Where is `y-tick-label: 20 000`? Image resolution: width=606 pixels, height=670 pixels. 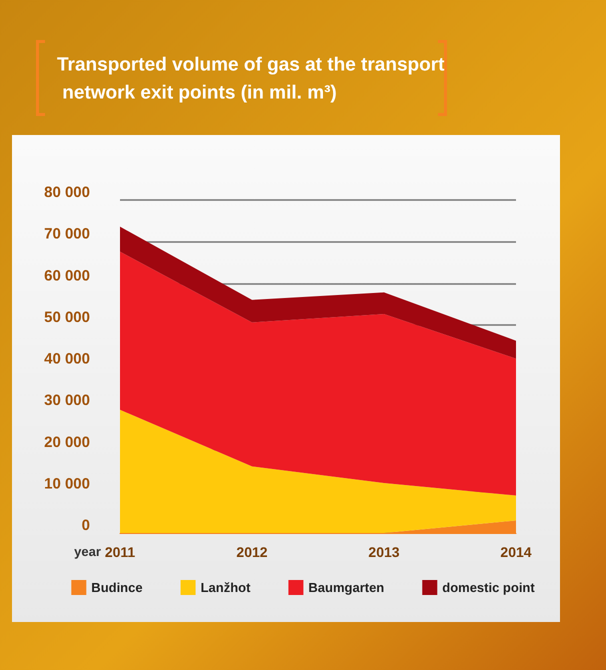 y-tick-label: 20 000 is located at coordinates (67, 442).